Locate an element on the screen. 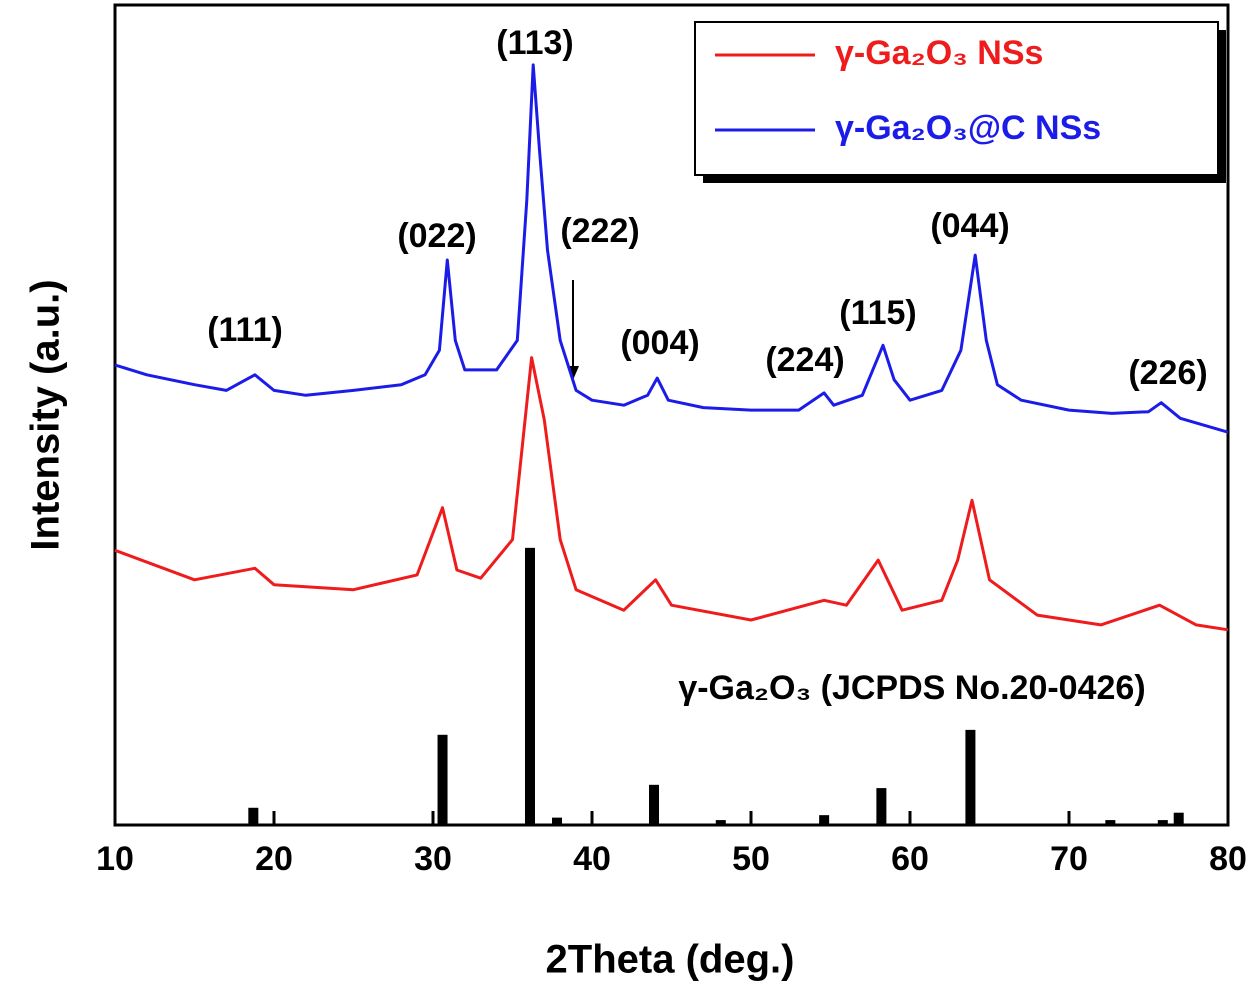 The width and height of the screenshot is (1260, 1001). x-tick-label: 80 is located at coordinates (1228, 859).